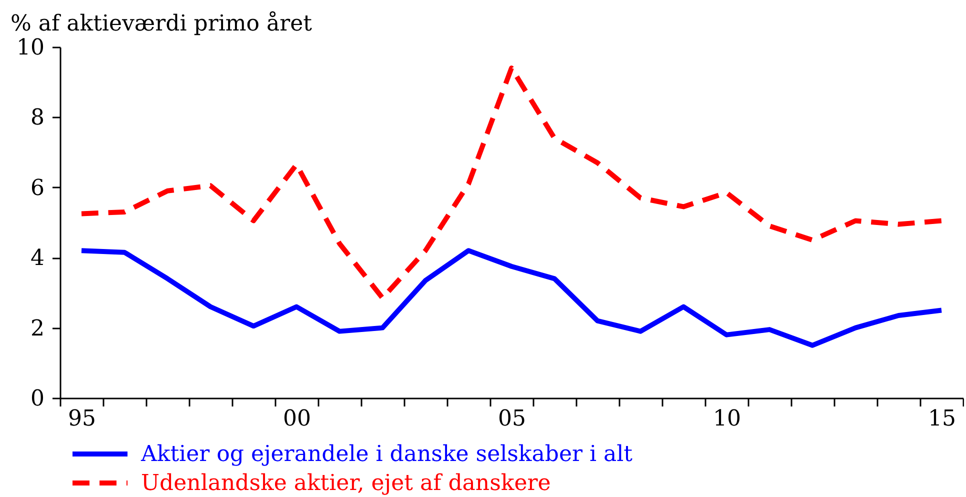 Image resolution: width=966 pixels, height=497 pixels. What do you see at coordinates (37, 399) in the screenshot?
I see `y-tick-label: 0` at bounding box center [37, 399].